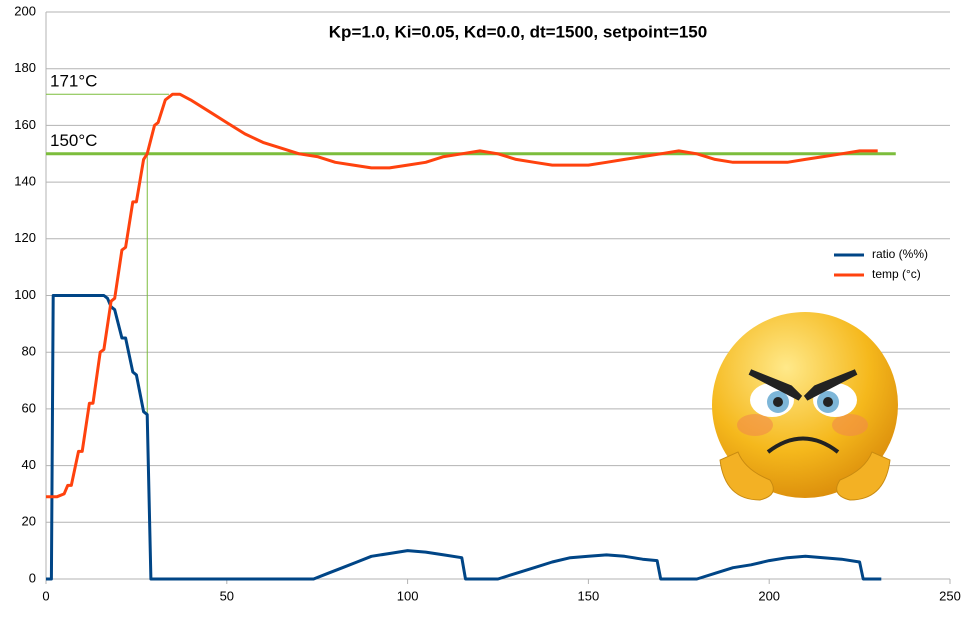  I want to click on x-tick-label: 0, so click(45, 595).